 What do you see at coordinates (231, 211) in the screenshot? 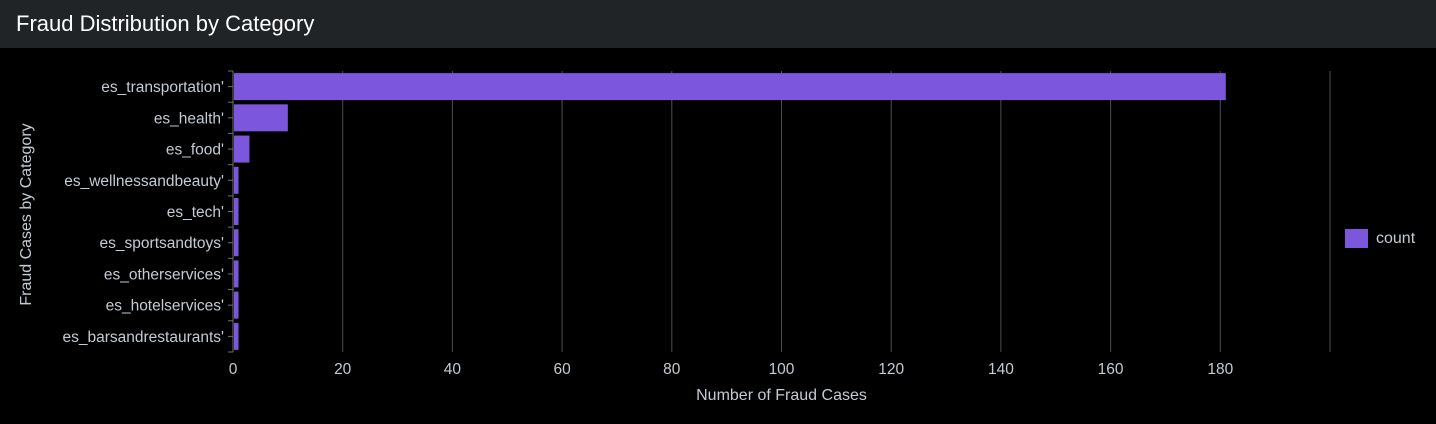
I see `axes` at bounding box center [231, 211].